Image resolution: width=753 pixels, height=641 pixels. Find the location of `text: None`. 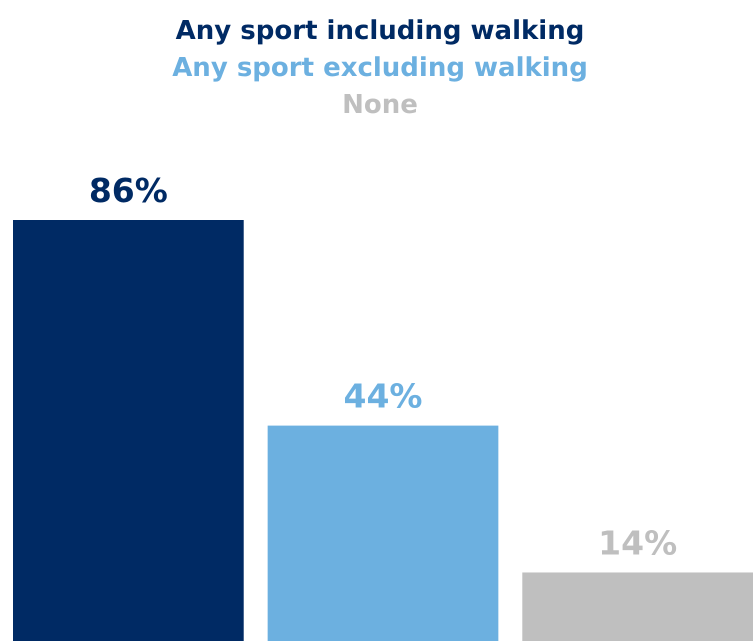

text: None is located at coordinates (380, 105).